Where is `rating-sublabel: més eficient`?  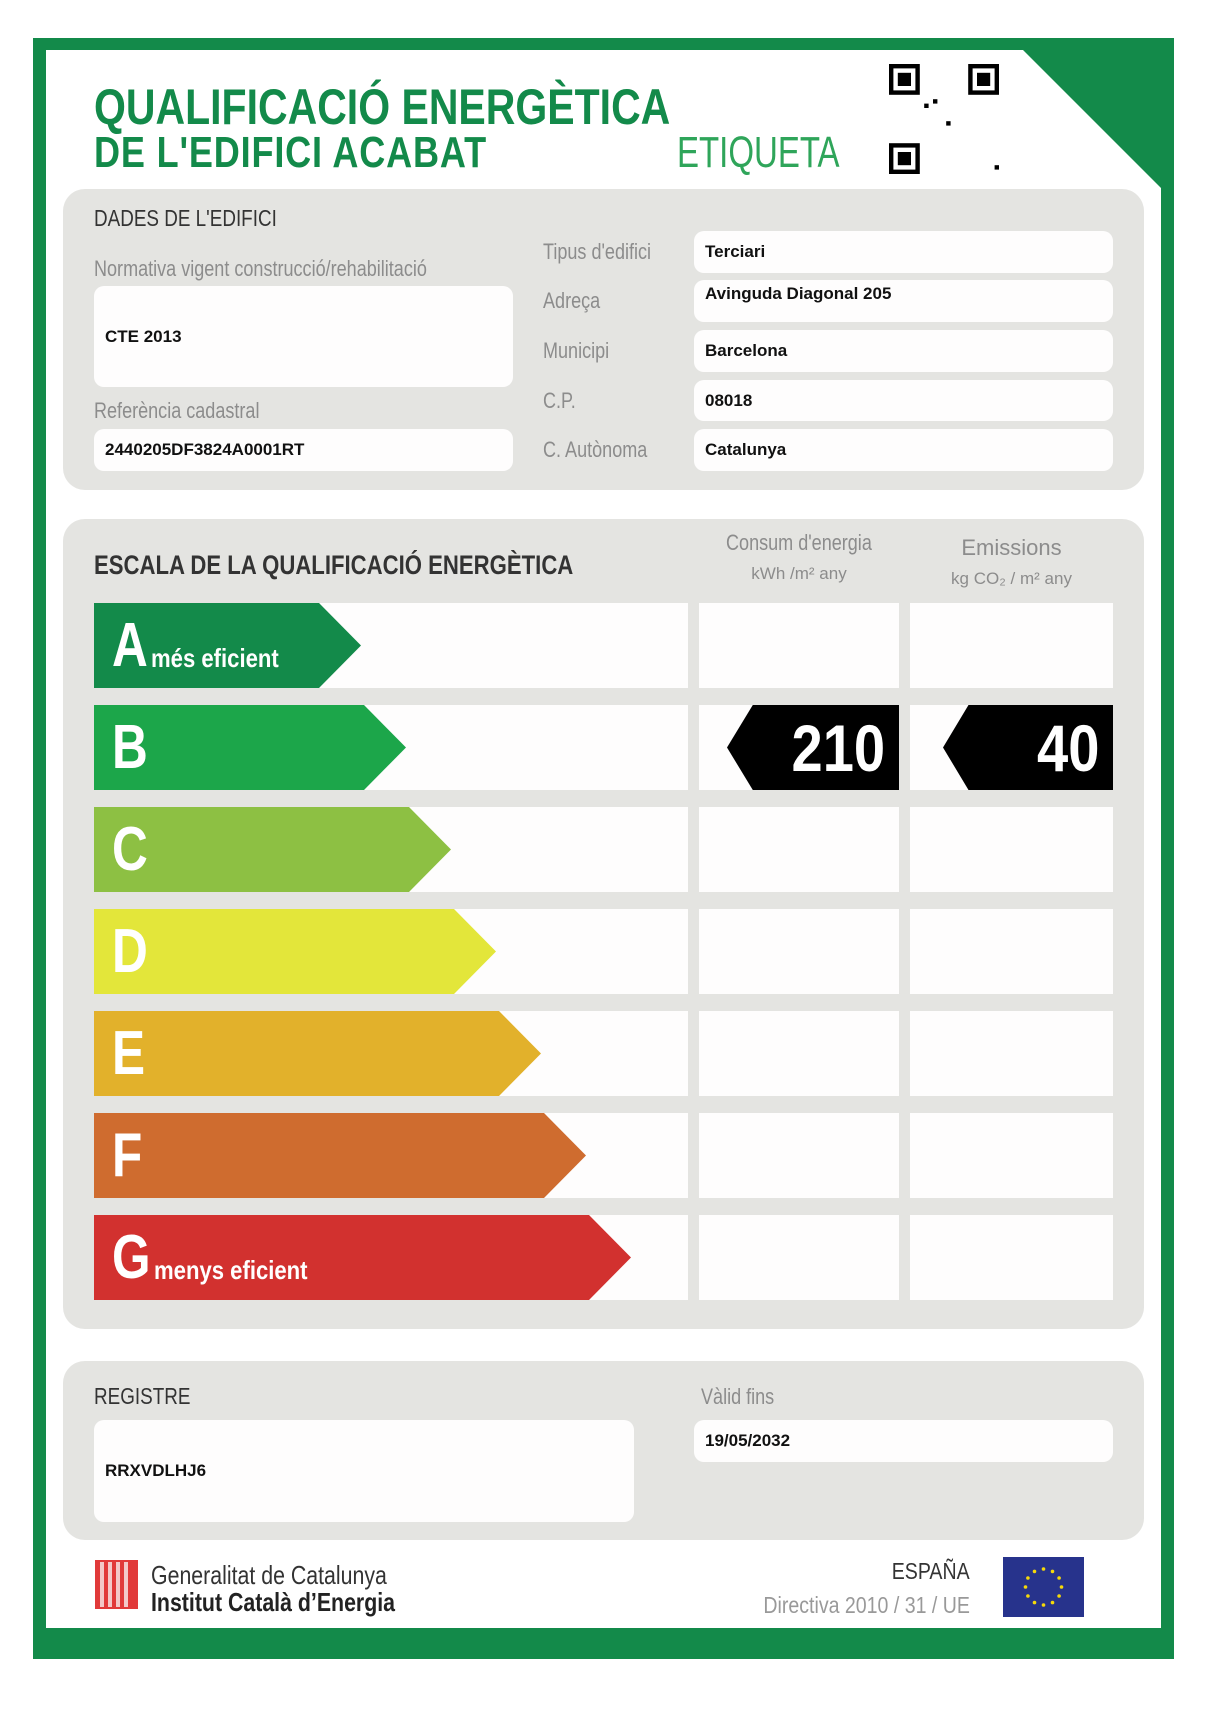 rating-sublabel: més eficient is located at coordinates (214, 658).